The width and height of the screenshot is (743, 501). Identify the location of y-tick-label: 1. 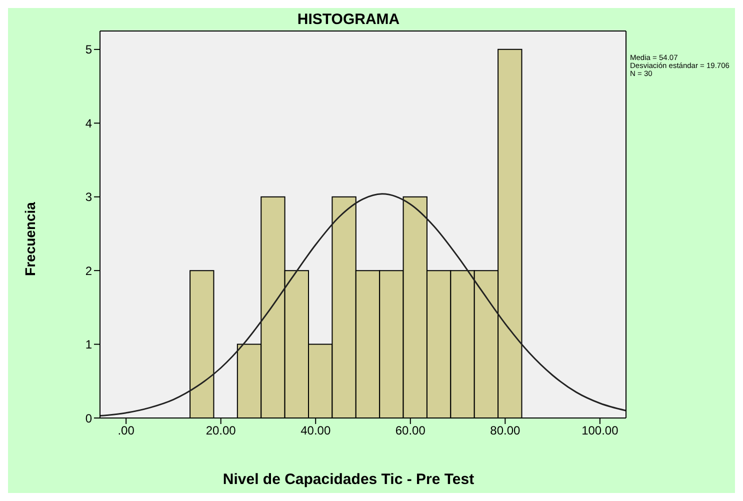
(88, 345).